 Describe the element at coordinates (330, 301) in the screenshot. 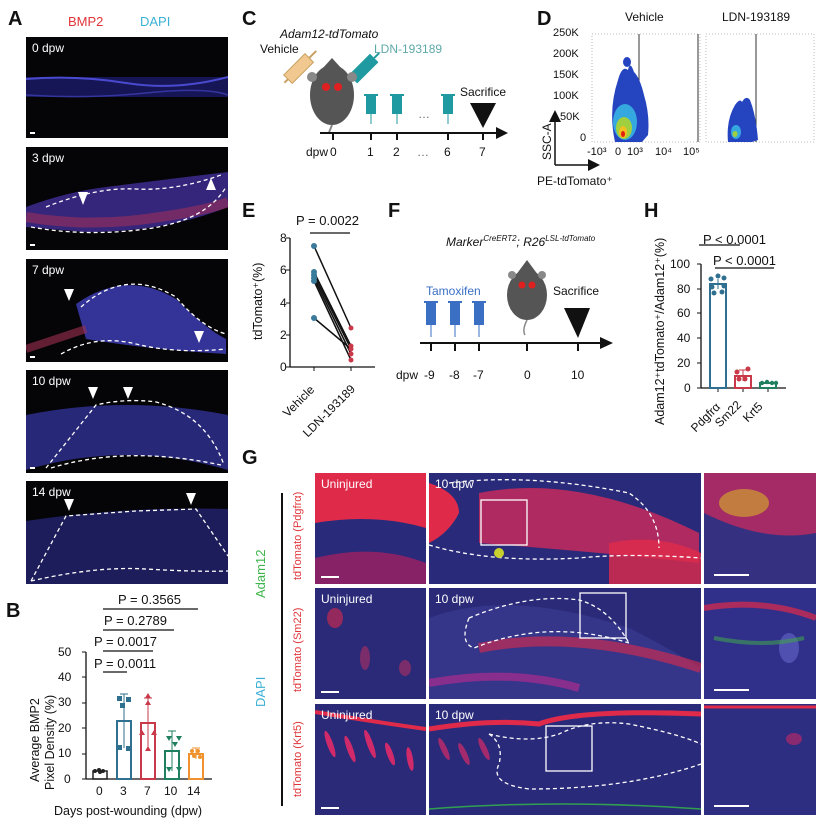

I see `paired-scatter-plot` at that location.